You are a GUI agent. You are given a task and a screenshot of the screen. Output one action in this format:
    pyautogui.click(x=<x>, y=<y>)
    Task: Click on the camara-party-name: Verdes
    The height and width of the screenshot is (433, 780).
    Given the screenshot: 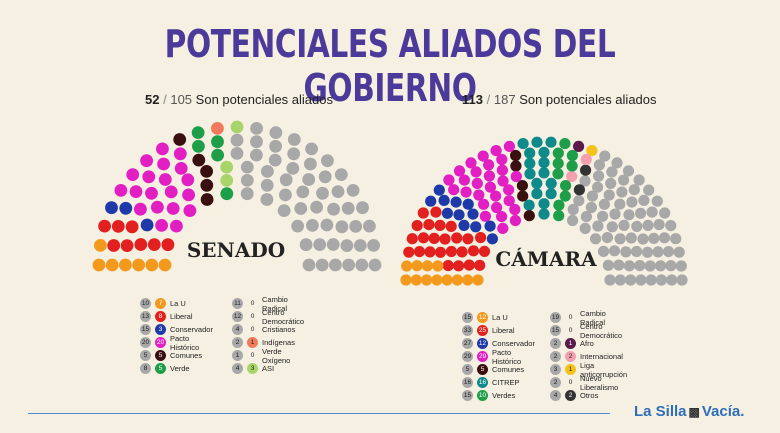 What is the action you would take?
    pyautogui.click(x=504, y=395)
    